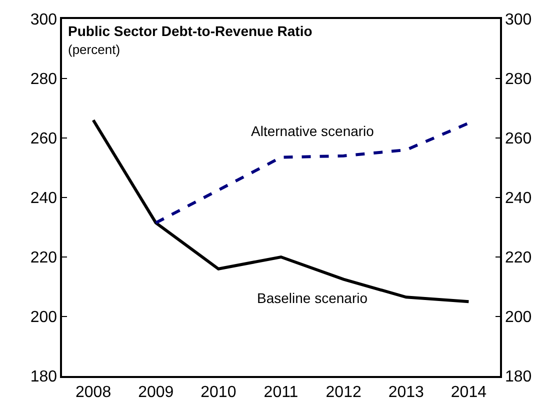  I want to click on y-tick-label: 280, so click(44, 79).